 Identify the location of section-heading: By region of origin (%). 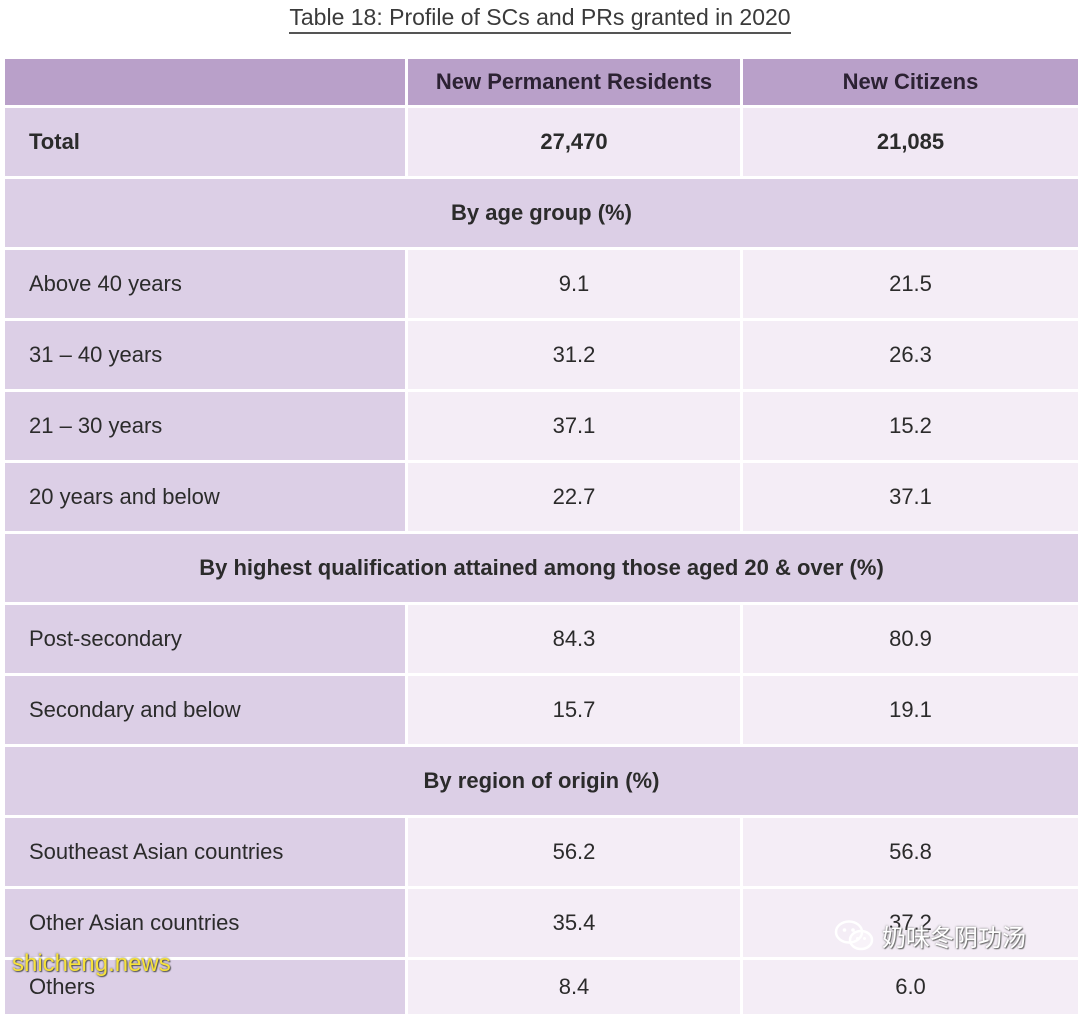
(541, 781).